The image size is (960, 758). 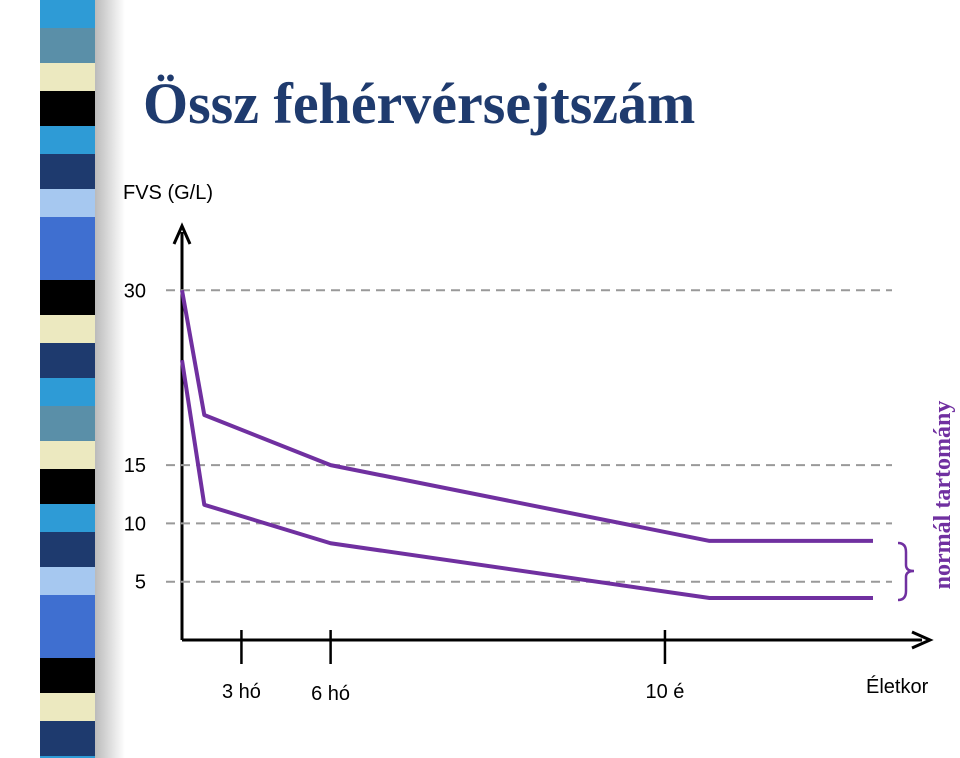 I want to click on slide-title: Össz fehérvérsejtszám, so click(x=419, y=103).